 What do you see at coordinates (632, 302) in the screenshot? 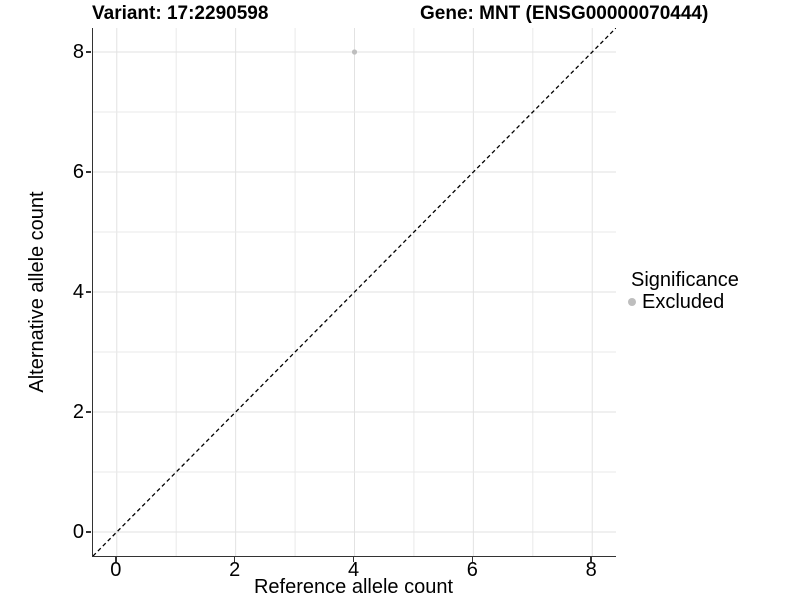
I see `excluded-point-icon` at bounding box center [632, 302].